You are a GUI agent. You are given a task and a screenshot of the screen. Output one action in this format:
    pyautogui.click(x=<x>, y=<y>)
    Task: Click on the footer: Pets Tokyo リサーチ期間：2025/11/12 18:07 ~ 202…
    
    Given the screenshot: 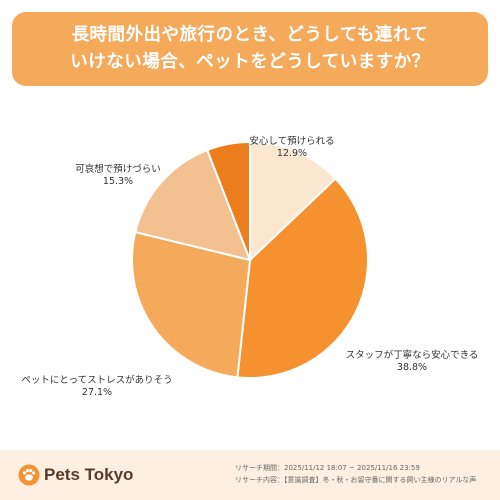 What is the action you would take?
    pyautogui.click(x=250, y=475)
    